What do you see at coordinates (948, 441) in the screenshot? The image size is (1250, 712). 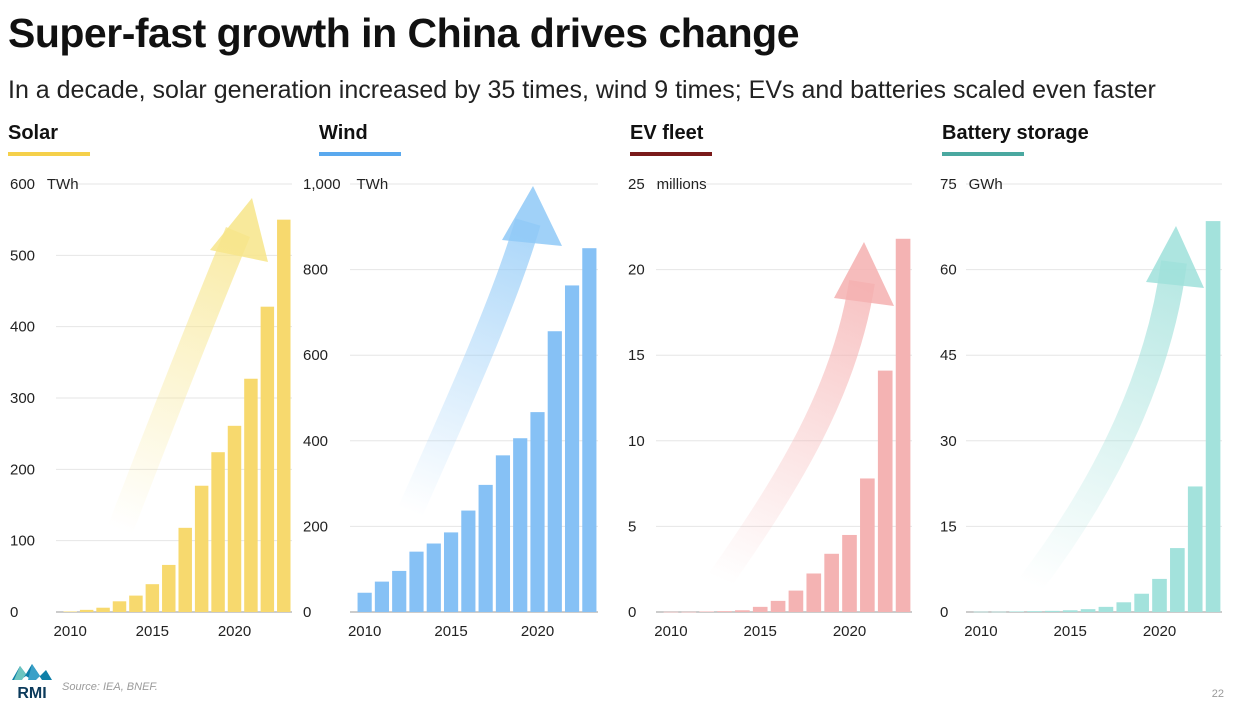 I see `y-tick-label: 30` at bounding box center [948, 441].